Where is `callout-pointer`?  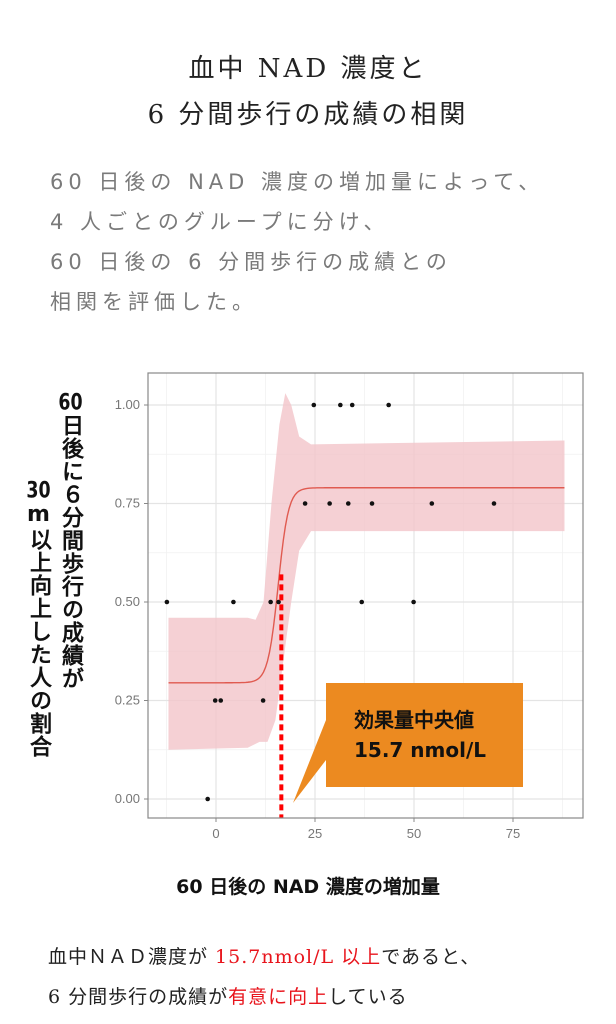
callout-pointer is located at coordinates (309, 761).